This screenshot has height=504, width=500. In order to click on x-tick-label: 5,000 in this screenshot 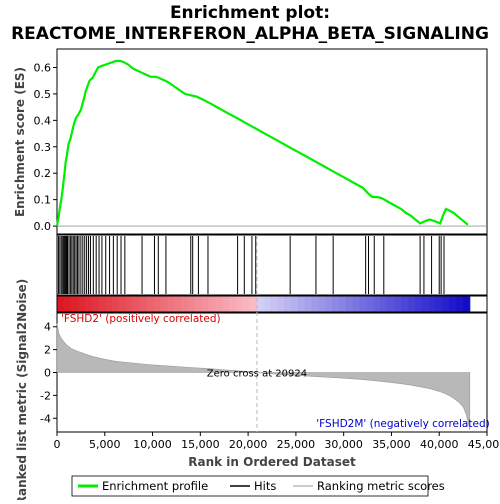, I will do `click(105, 444)`.